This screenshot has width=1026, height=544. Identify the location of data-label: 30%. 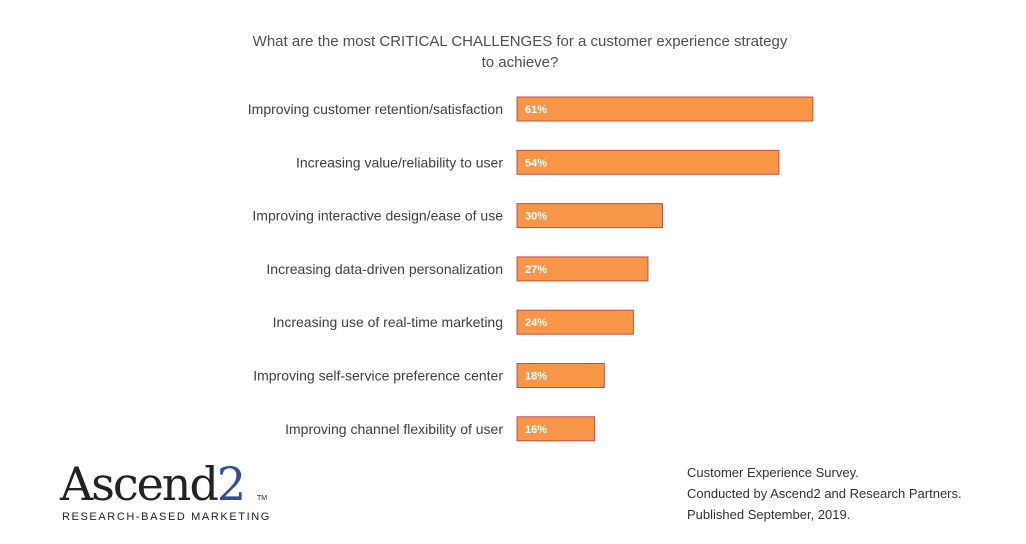
(536, 217).